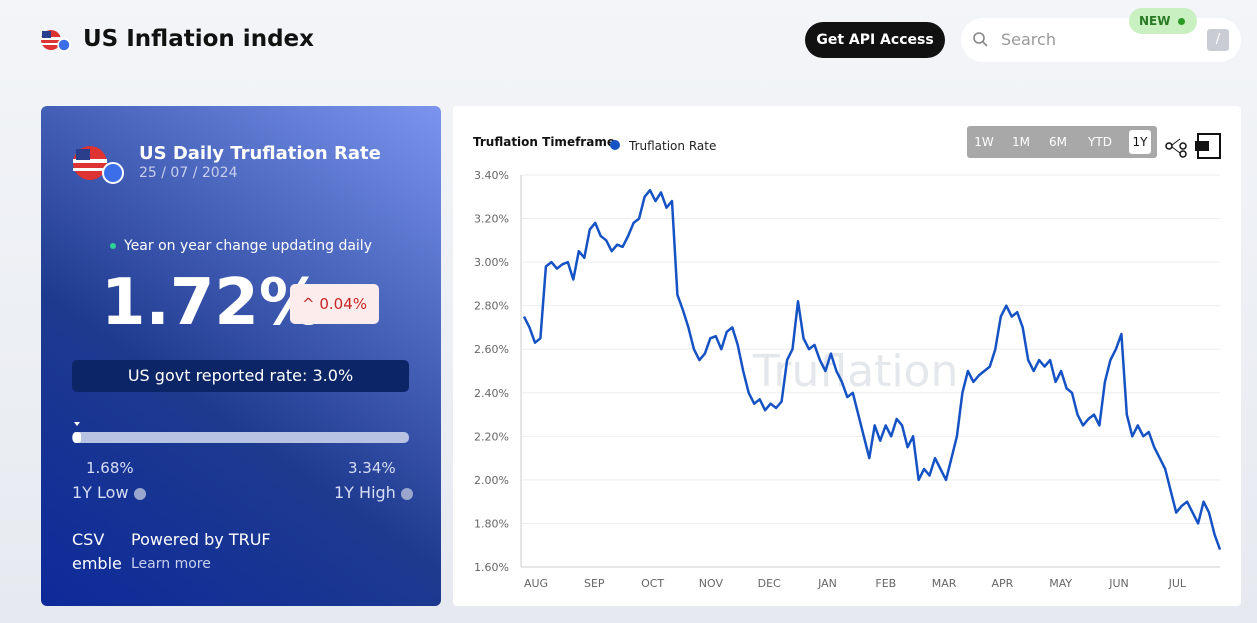  What do you see at coordinates (827, 583) in the screenshot?
I see `x-tick-label: JAN` at bounding box center [827, 583].